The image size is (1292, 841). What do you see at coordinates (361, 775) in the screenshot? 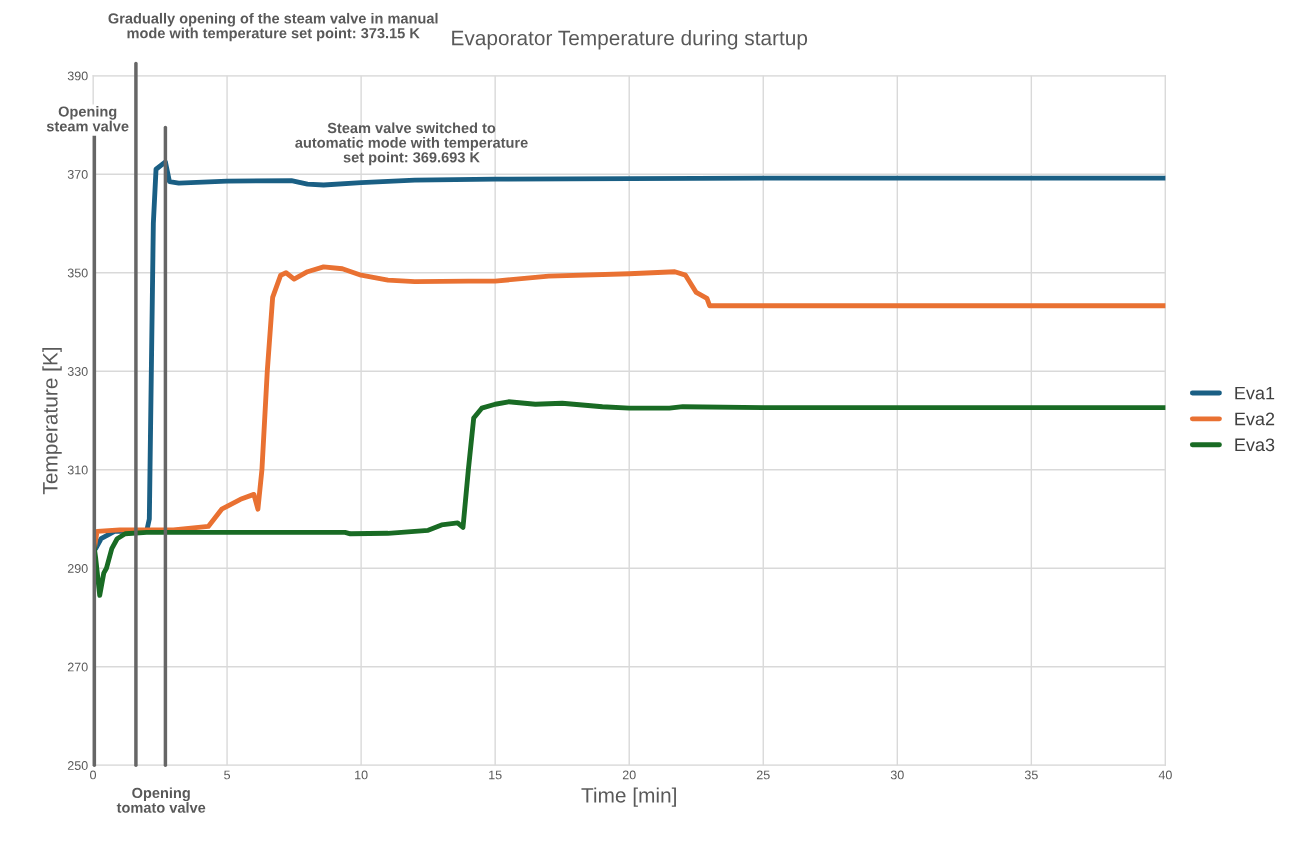
I see `x-tick-label: 10` at bounding box center [361, 775].